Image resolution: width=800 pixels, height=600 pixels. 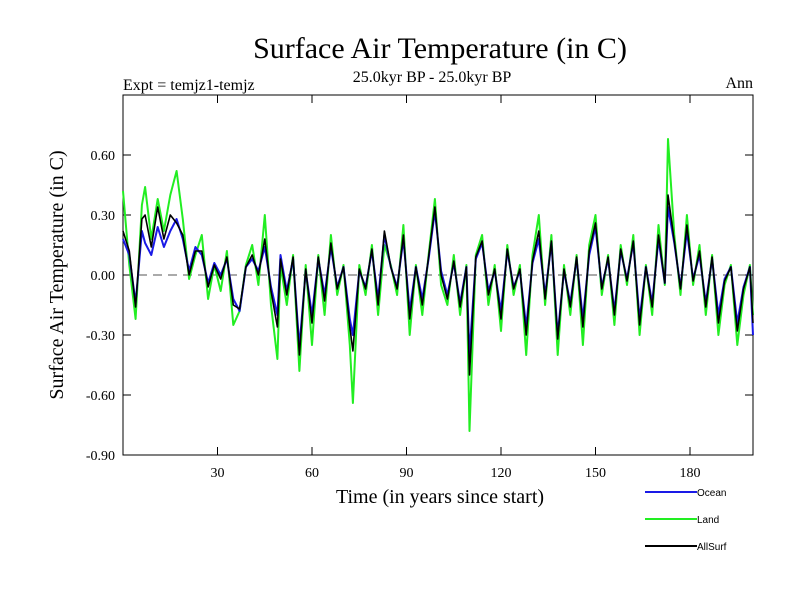 I want to click on x-tick-label: 150, so click(x=595, y=473).